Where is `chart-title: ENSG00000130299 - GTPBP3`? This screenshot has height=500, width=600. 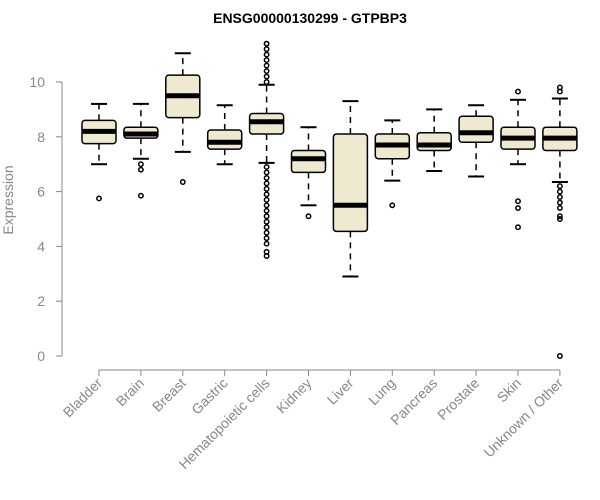
chart-title: ENSG00000130299 - GTPBP3 is located at coordinates (310, 18).